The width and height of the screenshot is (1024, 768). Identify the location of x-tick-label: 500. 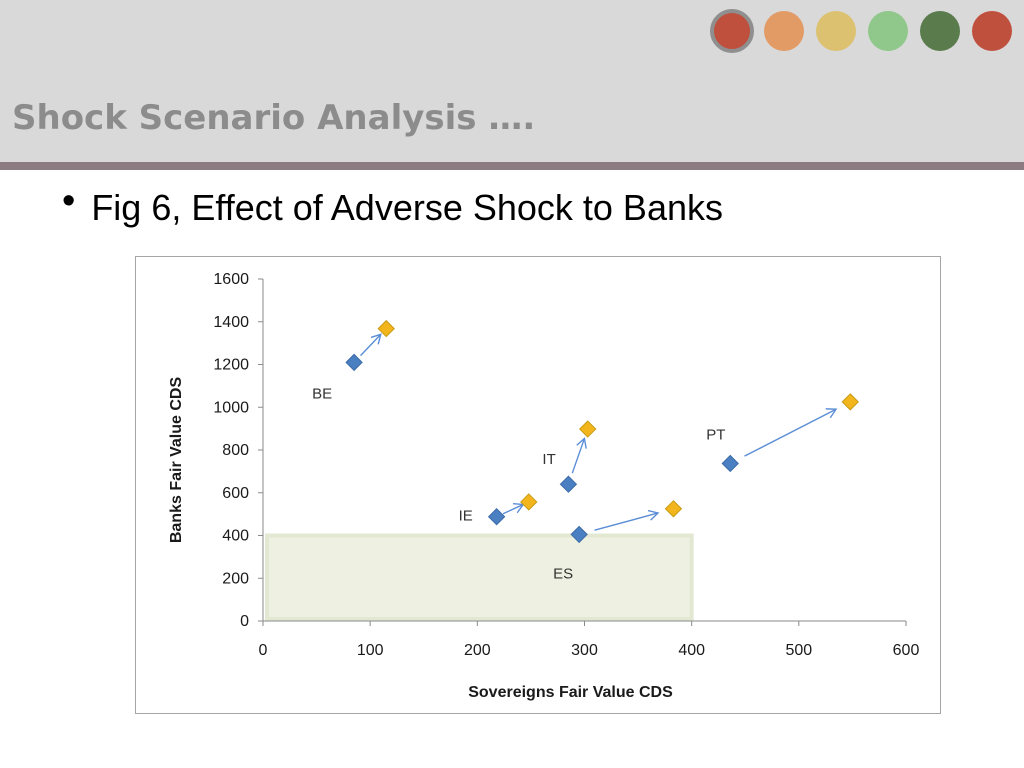
(798, 650).